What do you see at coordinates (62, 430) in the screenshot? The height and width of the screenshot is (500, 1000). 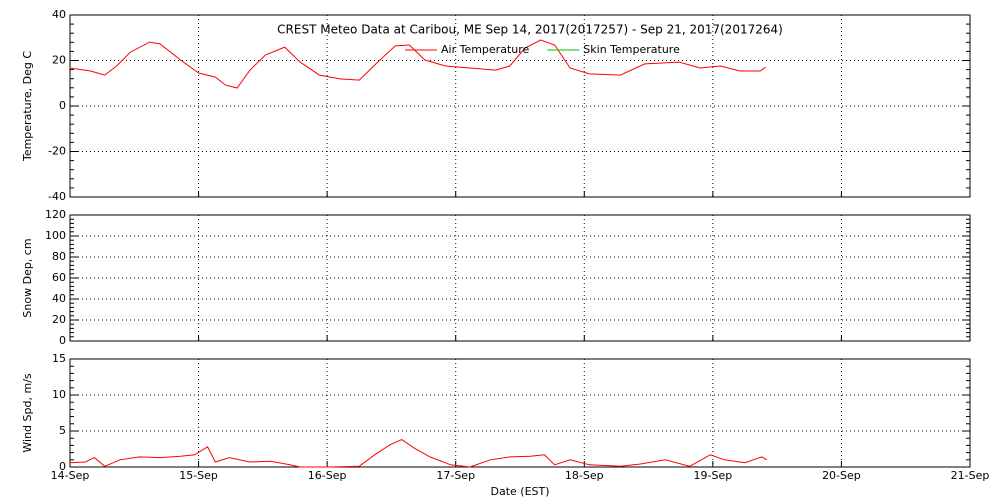 I see `y-tick-label: 5` at bounding box center [62, 430].